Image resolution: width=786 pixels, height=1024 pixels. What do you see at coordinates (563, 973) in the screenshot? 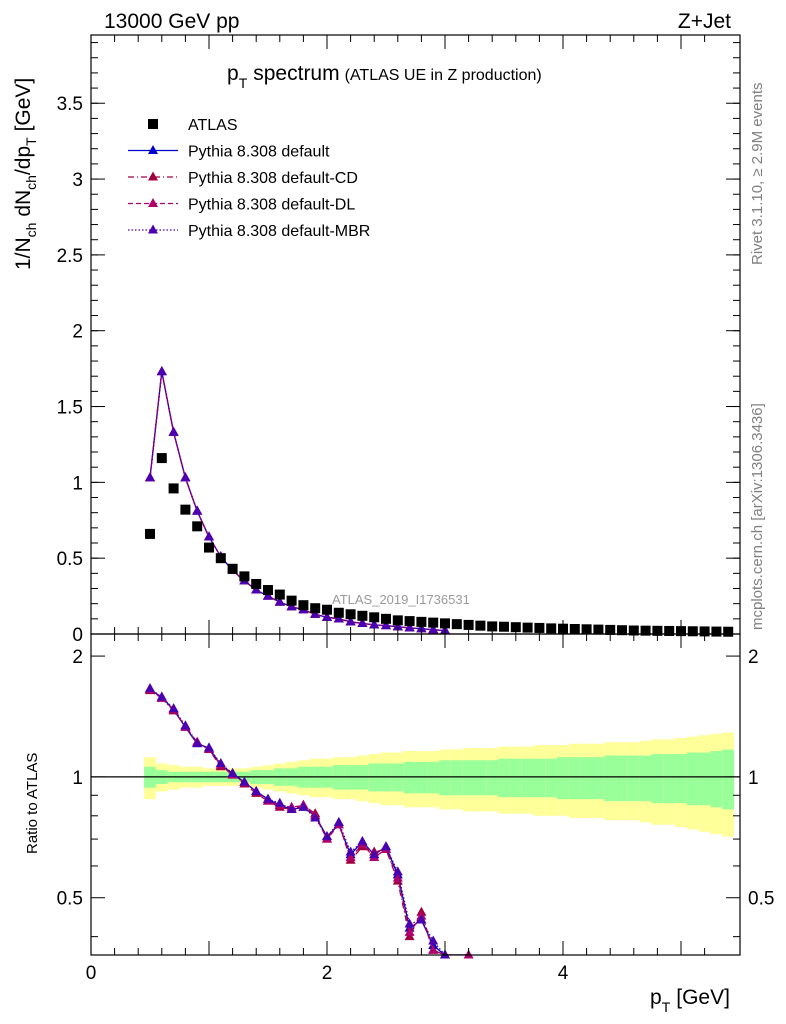
I see `xtick-label: 4` at bounding box center [563, 973].